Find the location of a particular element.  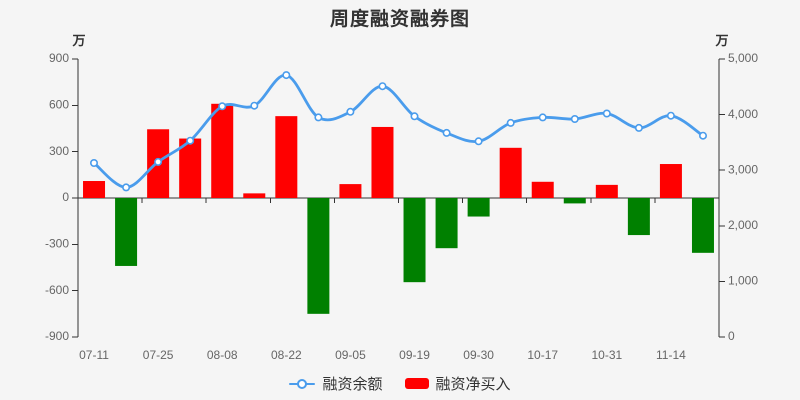

left-axis-tick-label: -900 is located at coordinates (57, 336).